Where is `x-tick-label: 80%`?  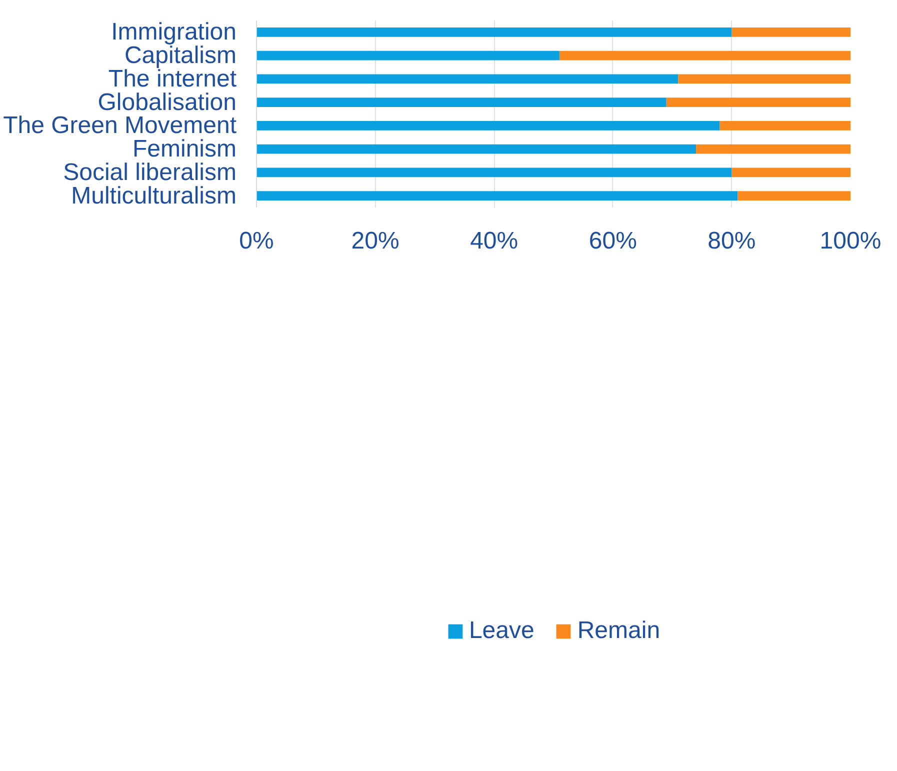 x-tick-label: 80% is located at coordinates (732, 241).